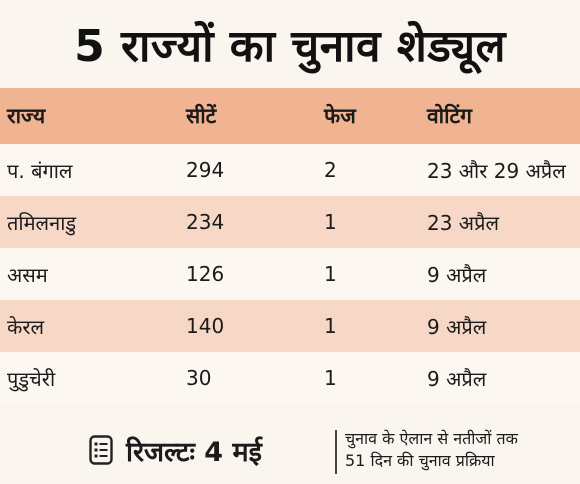 The height and width of the screenshot is (484, 580). What do you see at coordinates (26, 326) in the screenshot?
I see `state-cell: केरल` at bounding box center [26, 326].